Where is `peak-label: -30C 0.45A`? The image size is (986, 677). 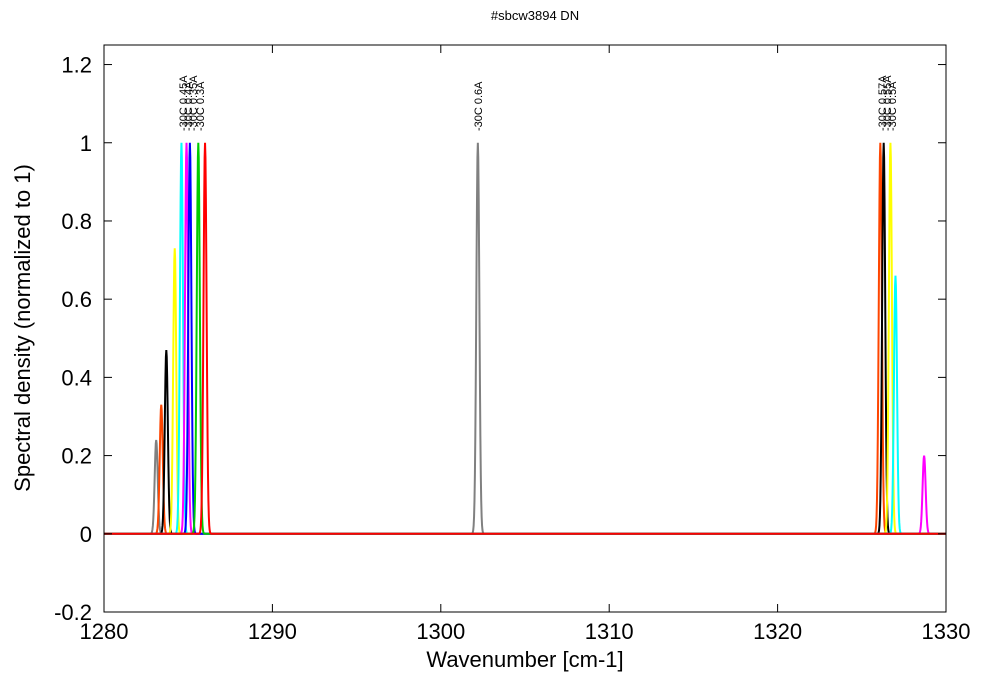 peak-label: -30C 0.45A is located at coordinates (184, 103).